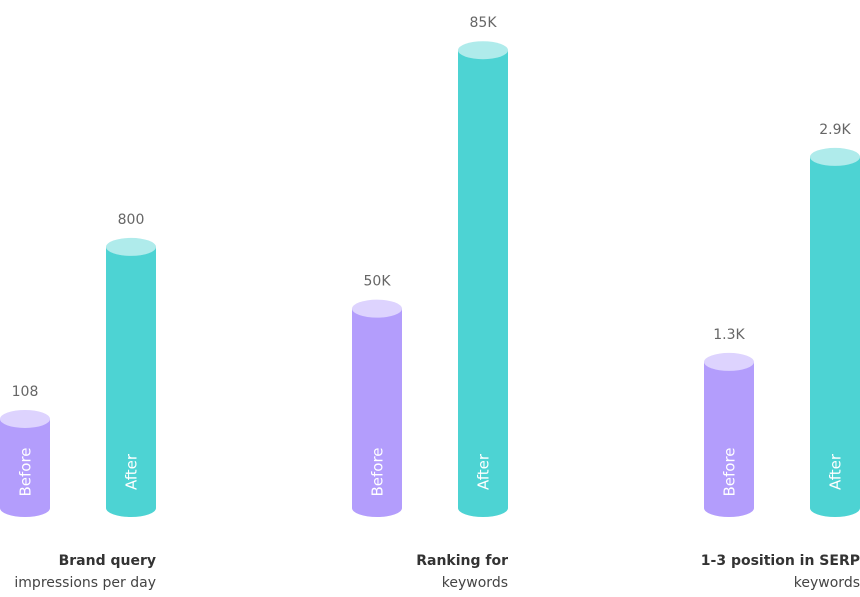 This screenshot has height=597, width=860. What do you see at coordinates (85, 583) in the screenshot?
I see `group-subtitle: impressions per day` at bounding box center [85, 583].